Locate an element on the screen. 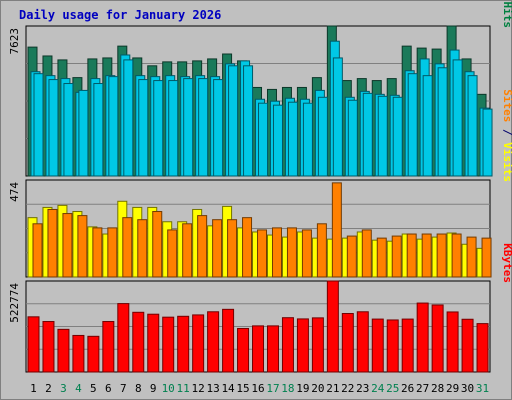 This screenshot has height=400, width=512. side-label-part-middle-2: Visits is located at coordinates (506, 162).